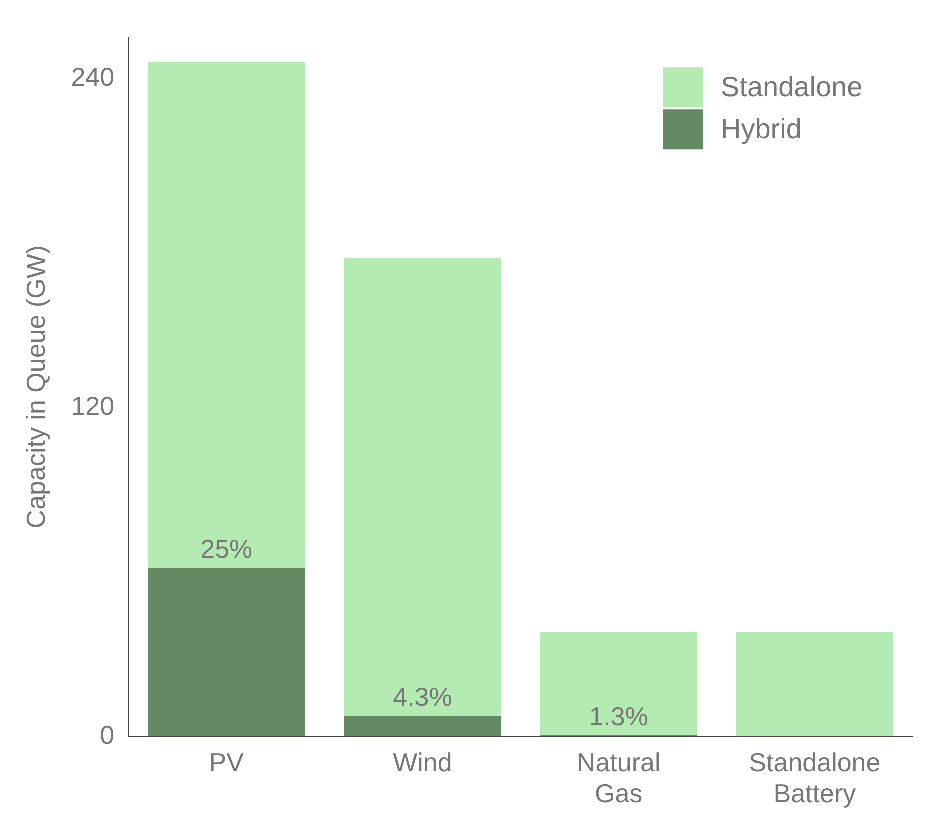 The width and height of the screenshot is (943, 834). I want to click on annotation: 4.3%, so click(422, 697).